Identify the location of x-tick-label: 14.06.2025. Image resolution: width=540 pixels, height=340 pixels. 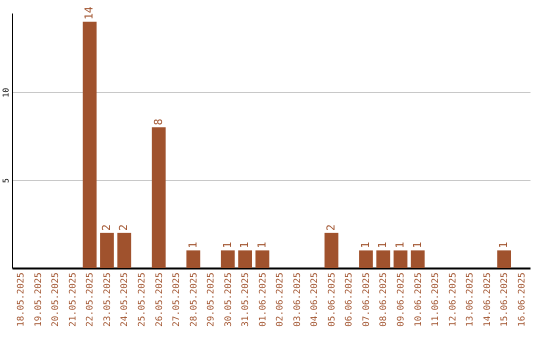
(487, 299).